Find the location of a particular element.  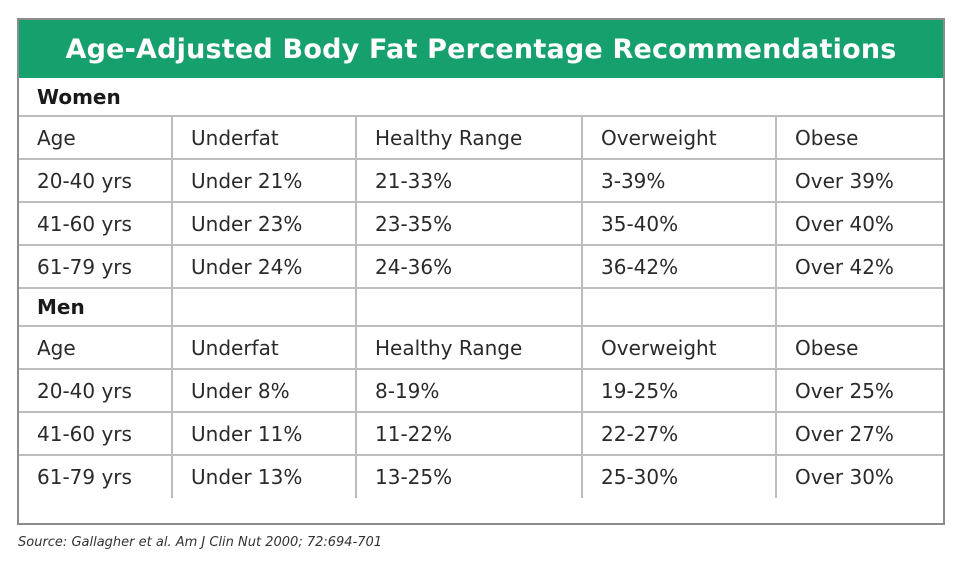

section-row-men: Men is located at coordinates (481, 306).